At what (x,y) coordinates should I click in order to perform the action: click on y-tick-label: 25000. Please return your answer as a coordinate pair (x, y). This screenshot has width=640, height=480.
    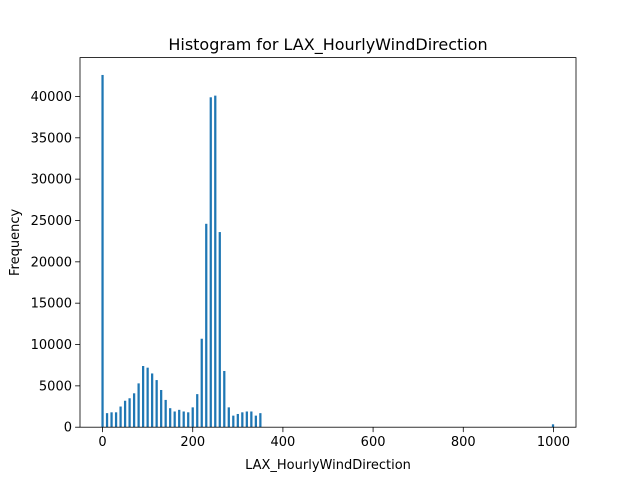
    Looking at the image, I should click on (51, 221).